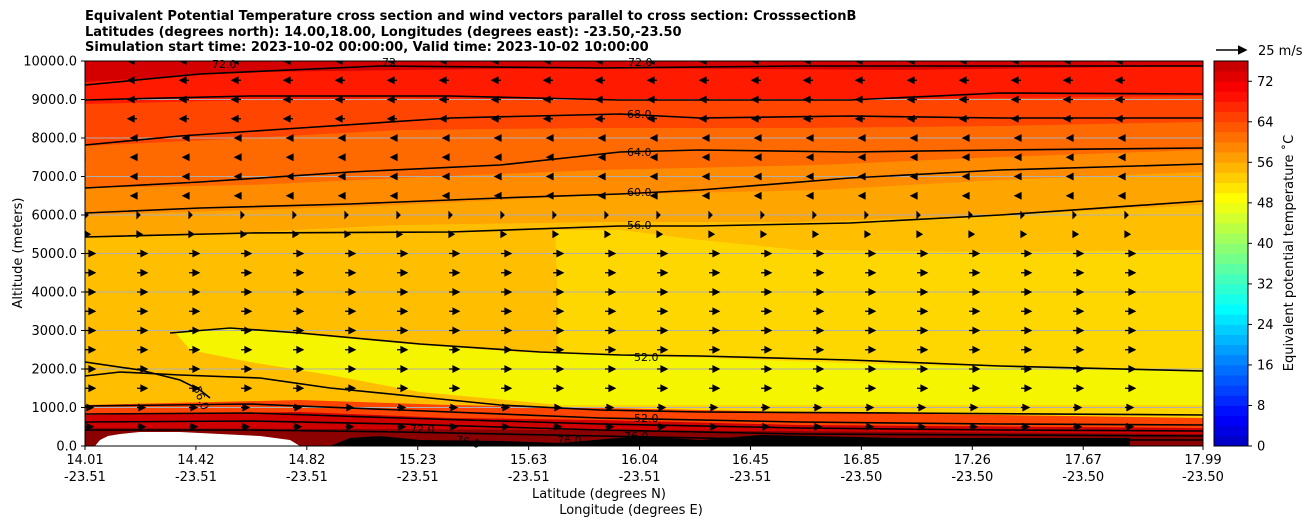  What do you see at coordinates (1261, 406) in the screenshot?
I see `colorbar-tick-label: 8` at bounding box center [1261, 406].